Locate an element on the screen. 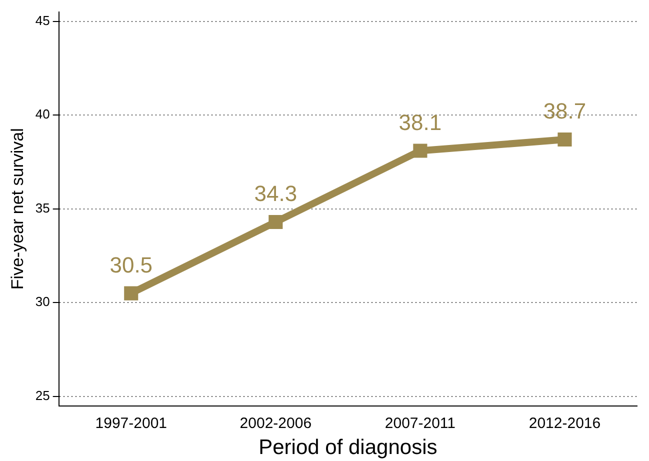  x-tick-label: 2002-2006 is located at coordinates (276, 423).